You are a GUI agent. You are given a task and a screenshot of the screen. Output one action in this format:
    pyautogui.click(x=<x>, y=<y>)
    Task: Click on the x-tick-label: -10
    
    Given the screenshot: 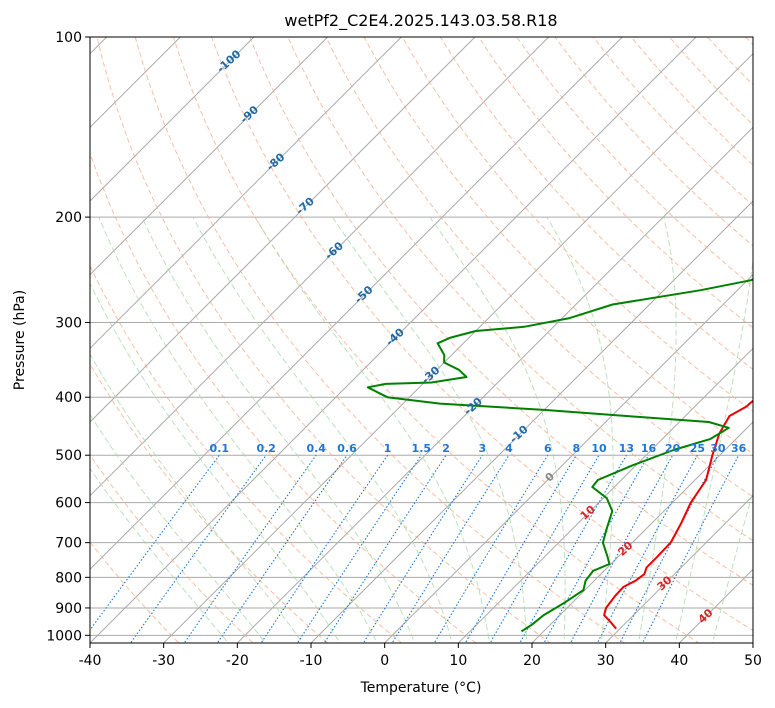 What is the action you would take?
    pyautogui.click(x=311, y=661)
    